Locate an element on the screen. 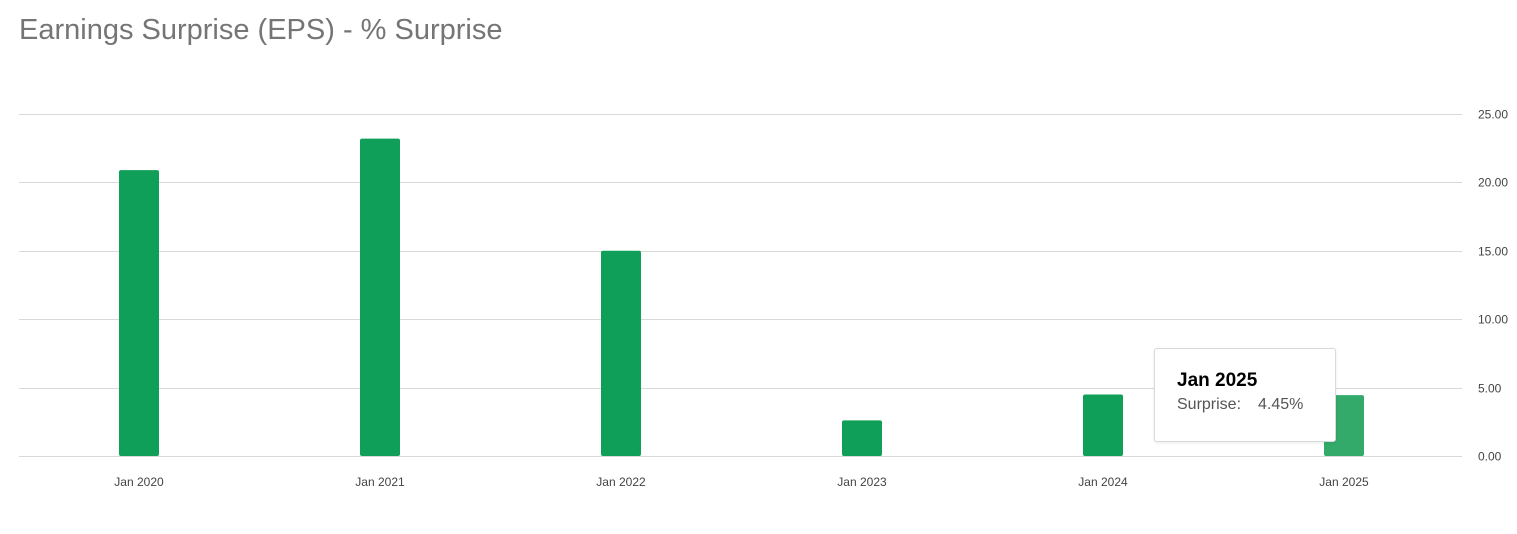 This screenshot has height=534, width=1517. x-tick-label: Jan 2021 is located at coordinates (380, 482).